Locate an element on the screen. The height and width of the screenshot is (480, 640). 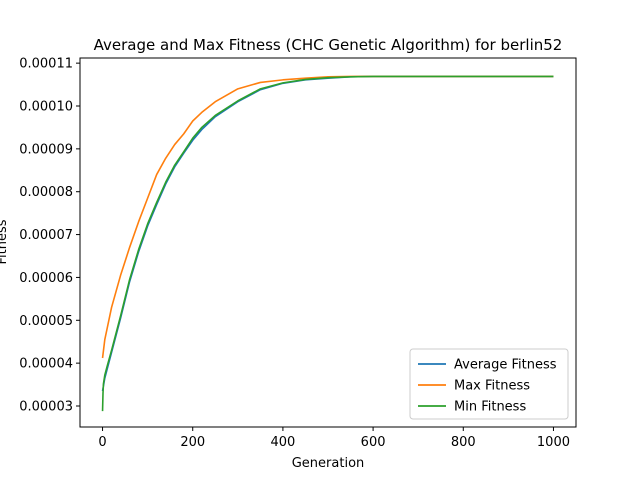
legend-label: Average Fitness is located at coordinates (505, 365).